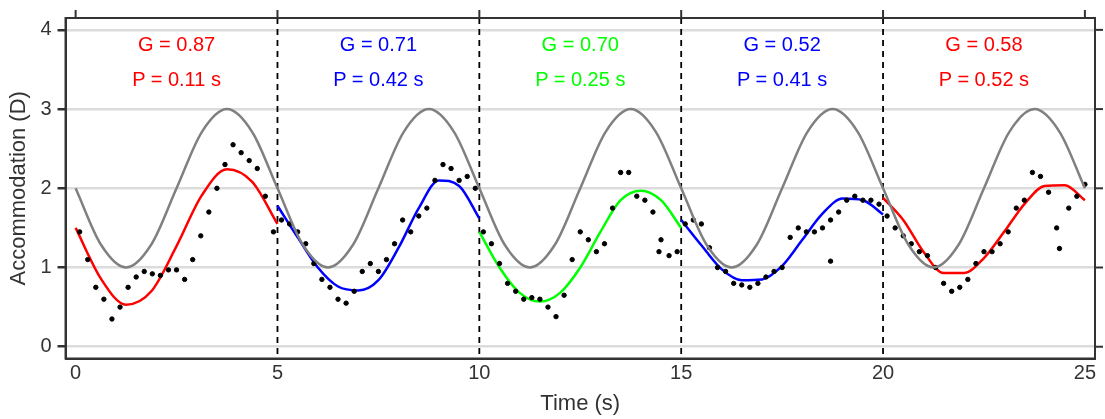  What do you see at coordinates (1085, 372) in the screenshot?
I see `x-tick-label: 25` at bounding box center [1085, 372].